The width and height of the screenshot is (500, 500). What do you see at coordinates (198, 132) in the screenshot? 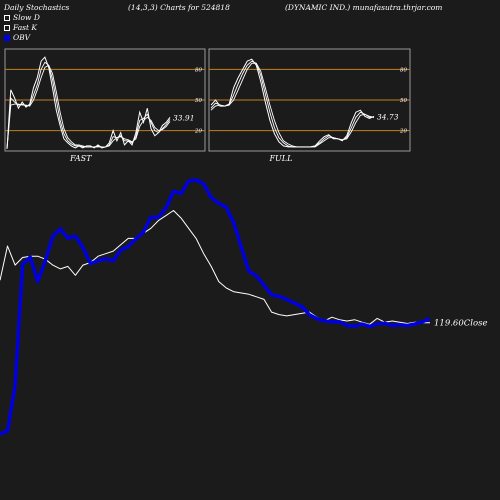
I see `level-label-fast-20: 20` at bounding box center [198, 132].